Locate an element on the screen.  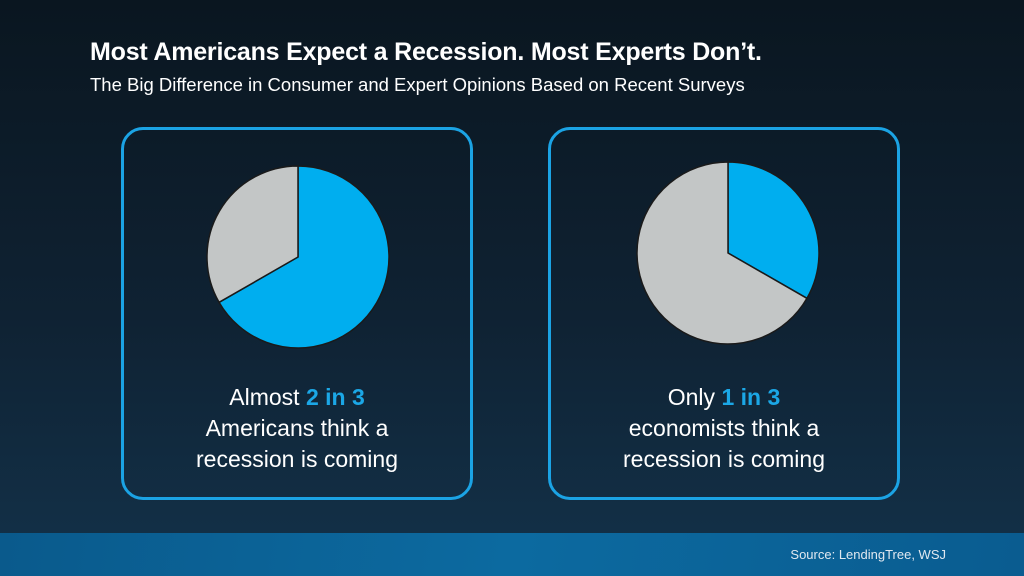
caption-prefix: Almost is located at coordinates (267, 397).